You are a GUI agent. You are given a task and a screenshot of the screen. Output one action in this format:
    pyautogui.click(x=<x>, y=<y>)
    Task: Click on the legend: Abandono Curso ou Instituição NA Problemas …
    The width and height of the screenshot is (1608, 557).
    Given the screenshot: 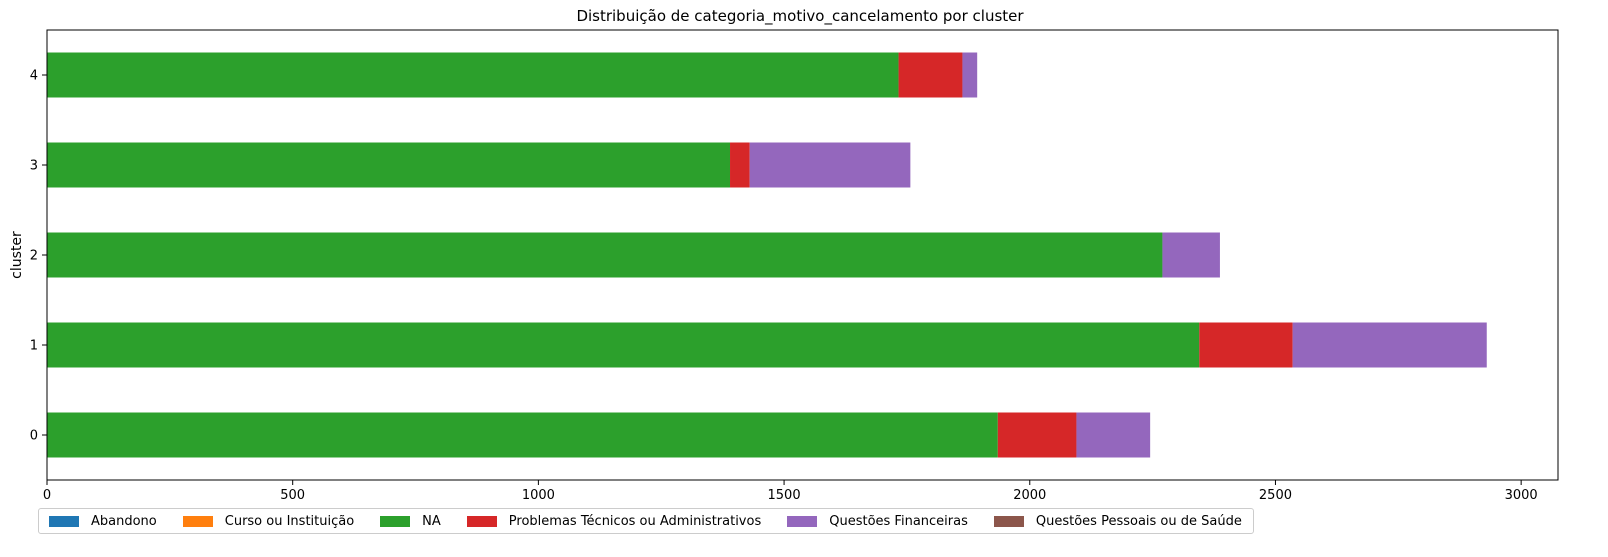 What is the action you would take?
    pyautogui.click(x=646, y=521)
    